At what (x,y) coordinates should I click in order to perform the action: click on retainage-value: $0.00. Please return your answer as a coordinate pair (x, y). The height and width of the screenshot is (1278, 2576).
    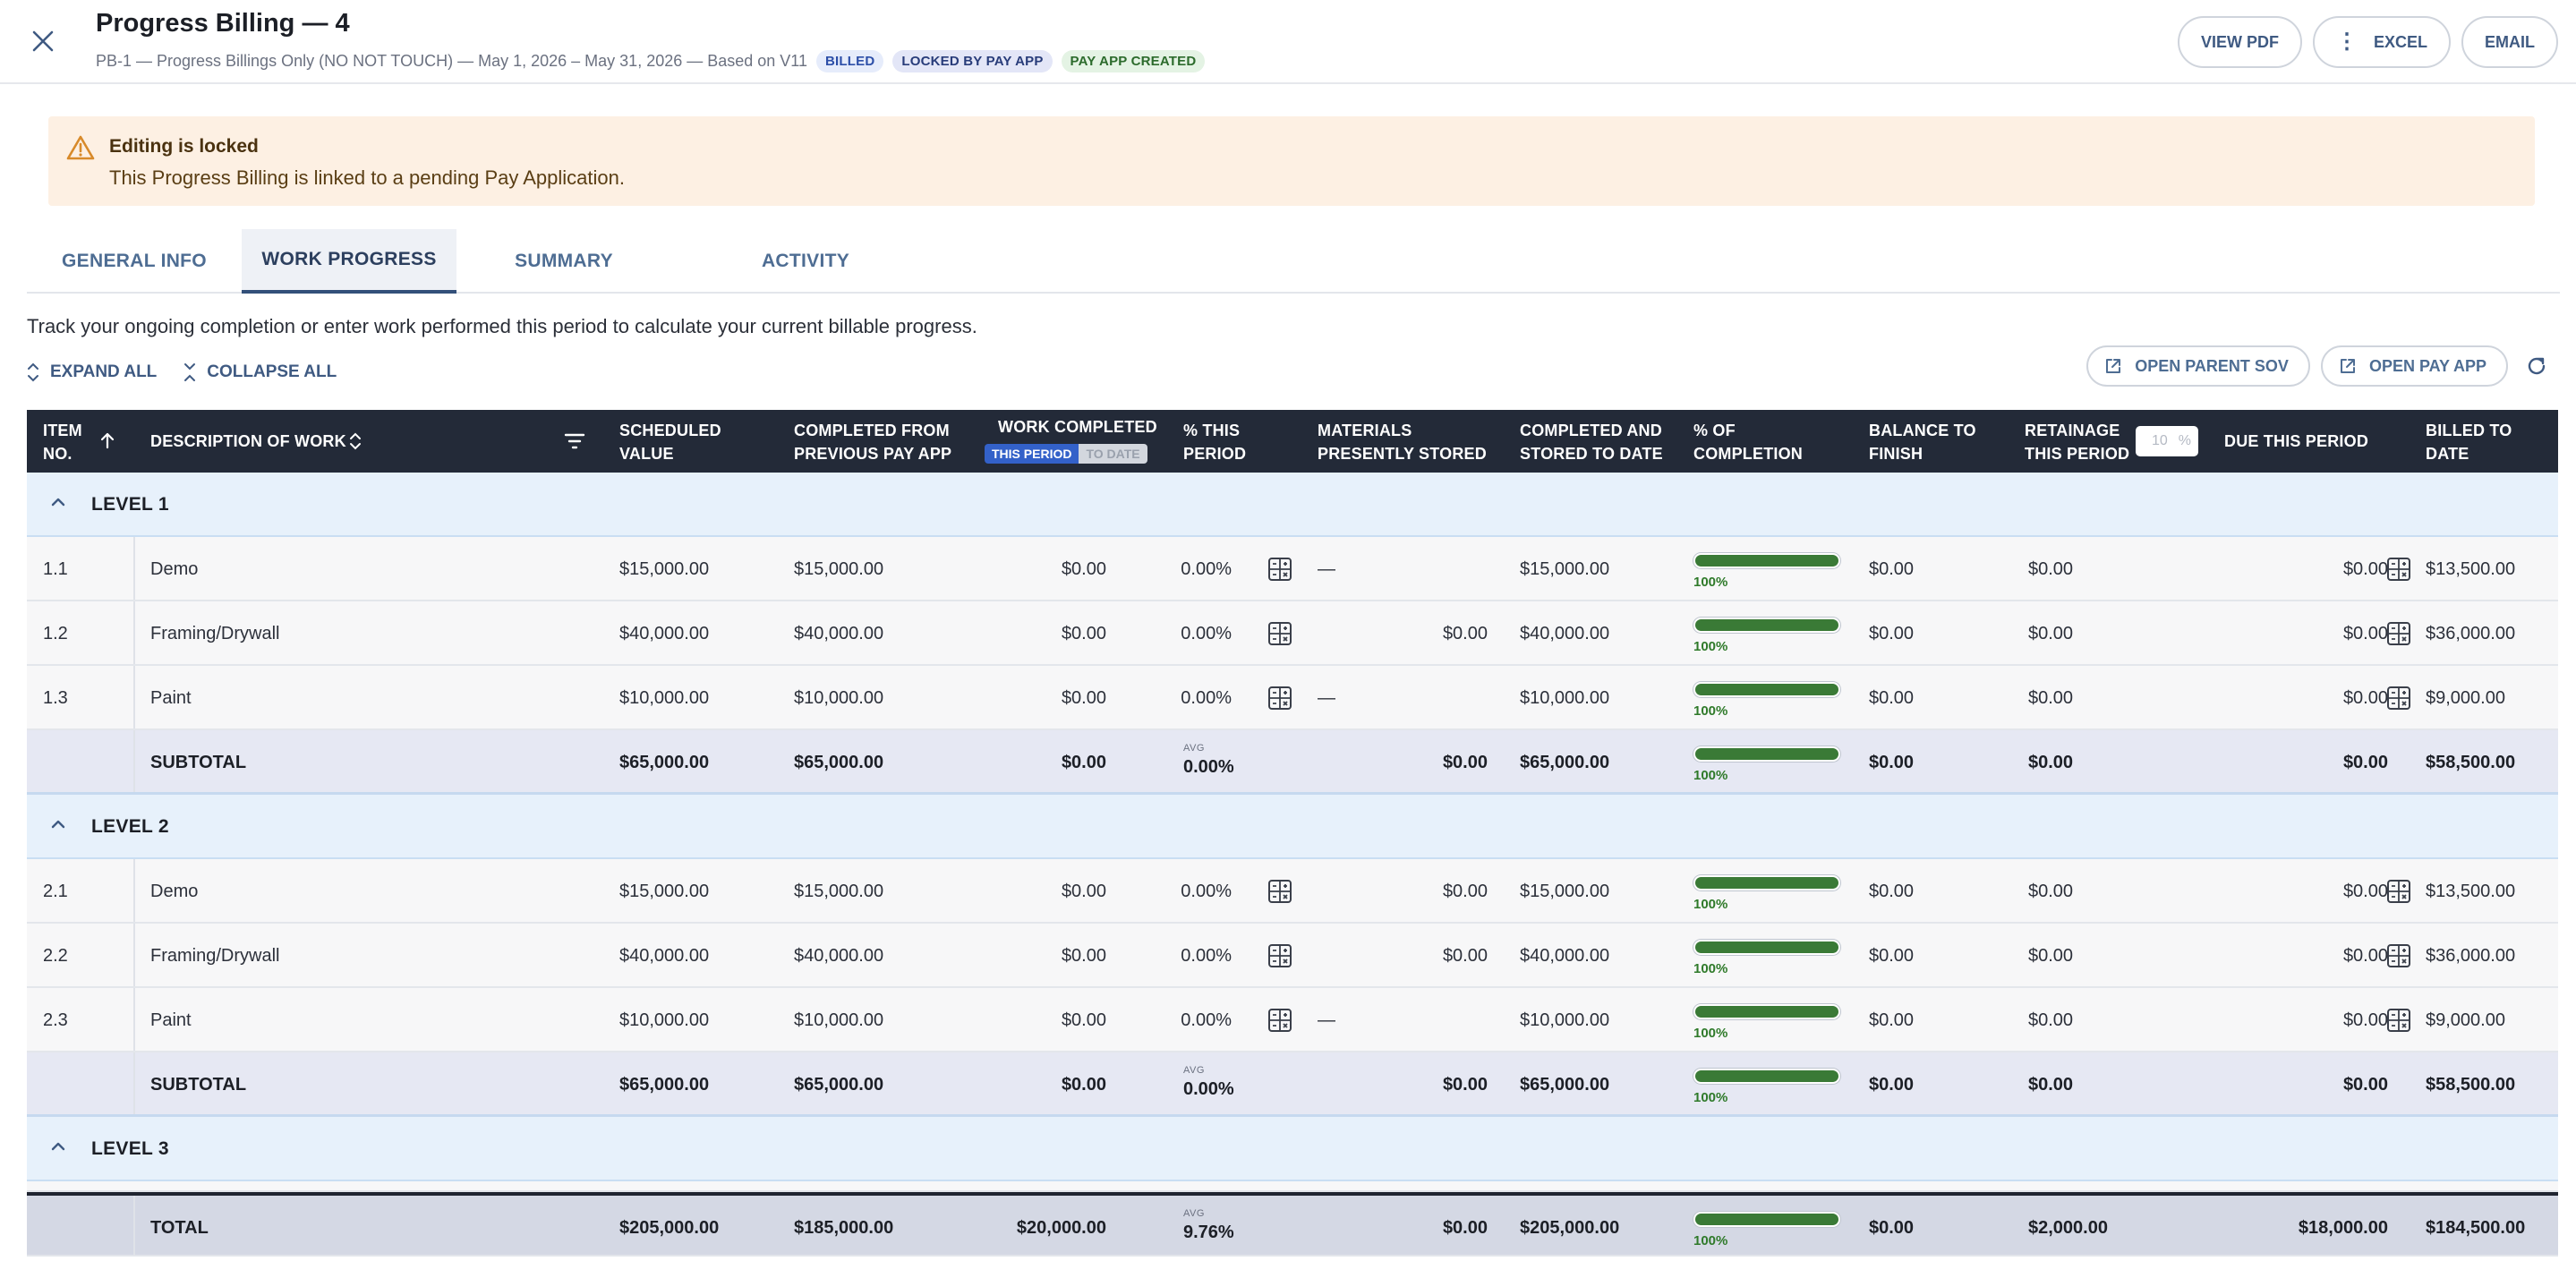
    Looking at the image, I should click on (2051, 1020).